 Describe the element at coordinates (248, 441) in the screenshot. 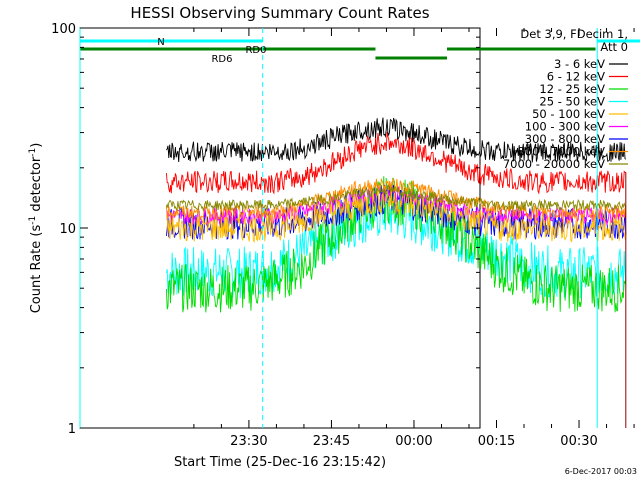

I see `x-tick-label: 23:30` at that location.